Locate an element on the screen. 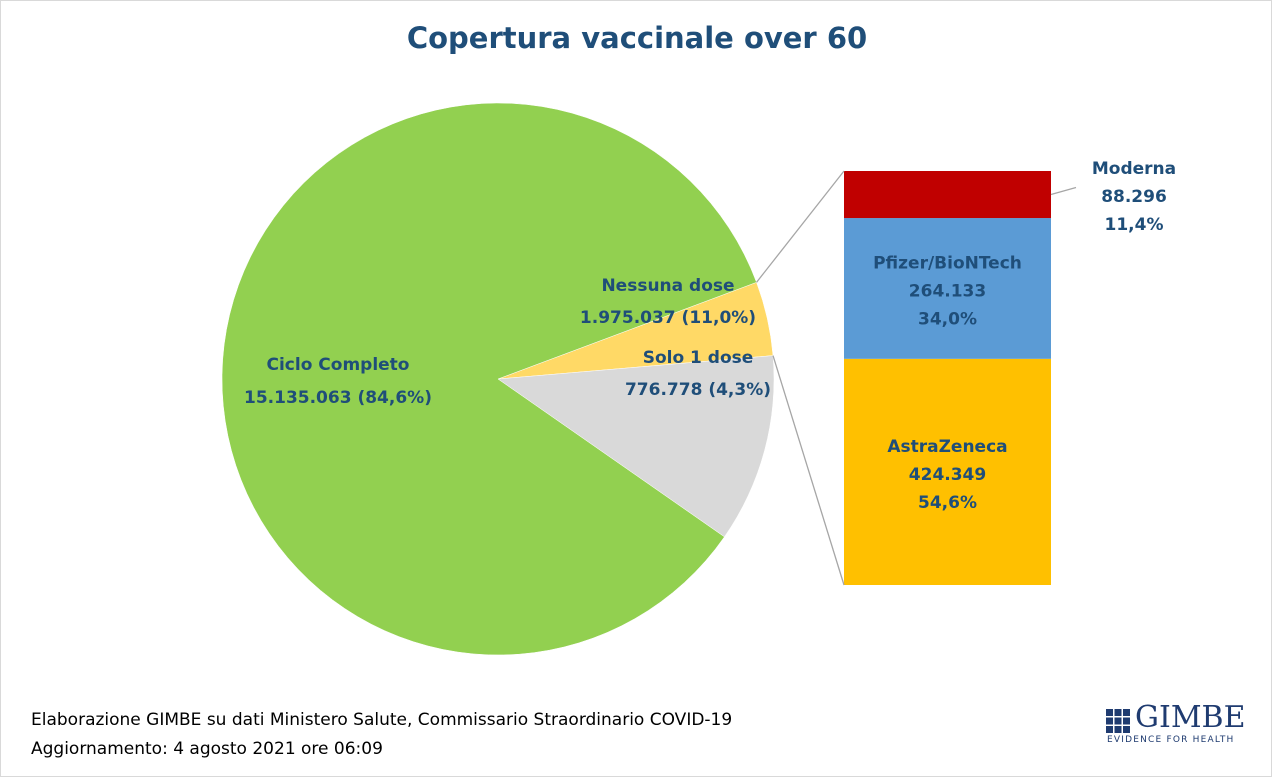 This screenshot has width=1272, height=778. stacked-bar-chart is located at coordinates (947, 378).